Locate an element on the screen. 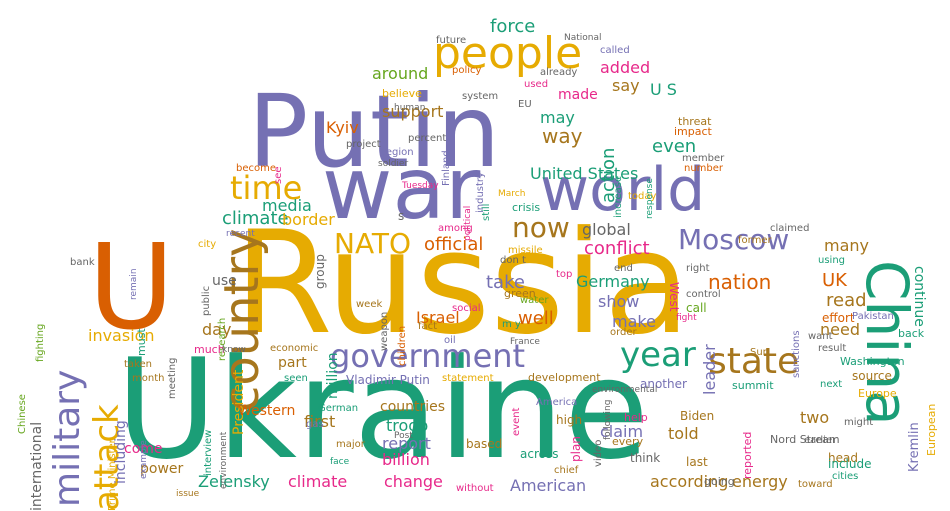 Image resolution: width=950 pixels, height=511 pixels. cloud-word: end is located at coordinates (623, 268).